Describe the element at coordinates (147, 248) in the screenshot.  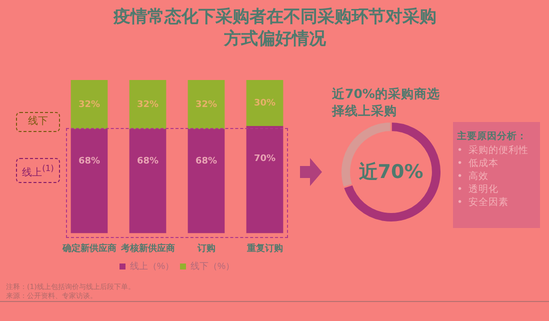
I see `x-tick-label: 考核新供应商` at that location.